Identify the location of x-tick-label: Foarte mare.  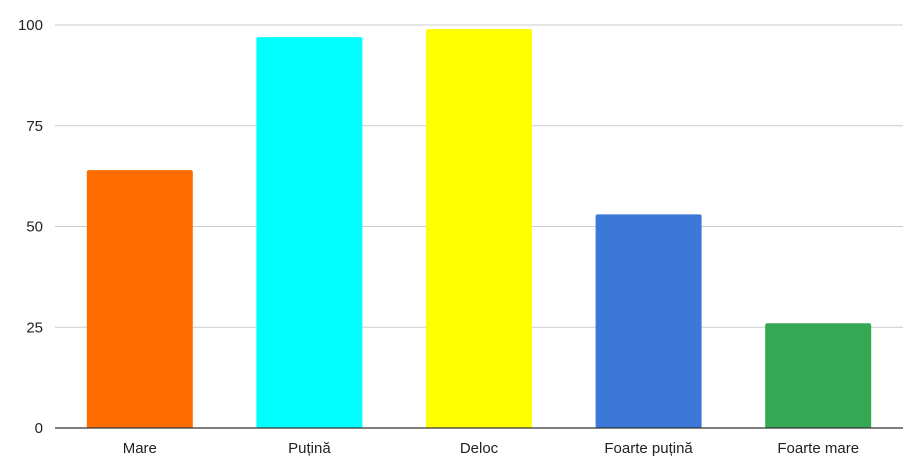
(818, 448).